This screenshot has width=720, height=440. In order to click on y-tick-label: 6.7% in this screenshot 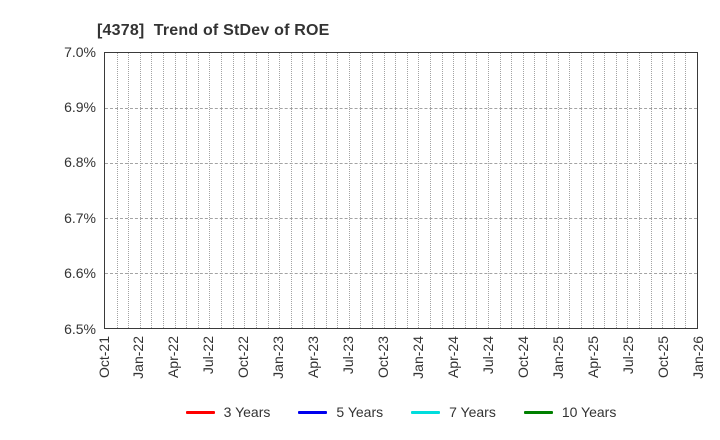, I will do `click(80, 217)`.